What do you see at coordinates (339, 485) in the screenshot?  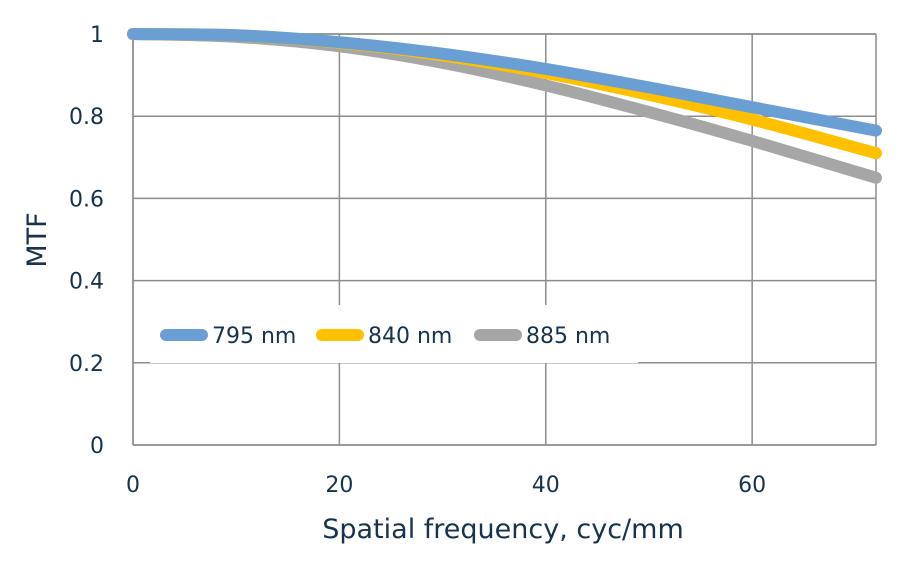 I see `x-tick-label-1: 20` at bounding box center [339, 485].